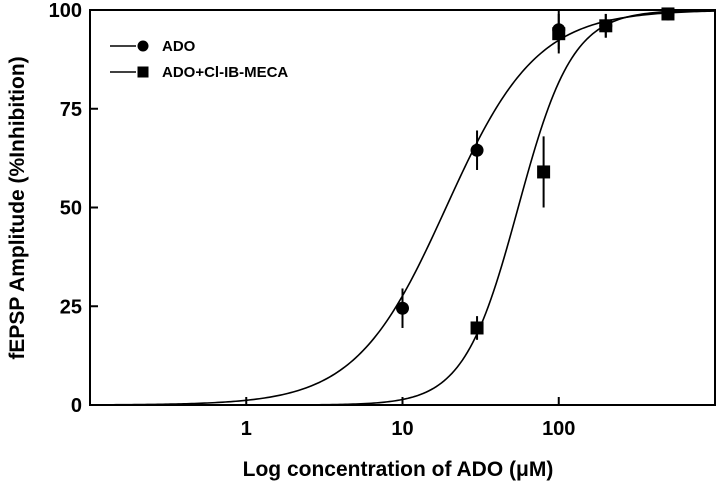 This screenshot has width=720, height=488. I want to click on x-tick-label: 10, so click(402, 429).